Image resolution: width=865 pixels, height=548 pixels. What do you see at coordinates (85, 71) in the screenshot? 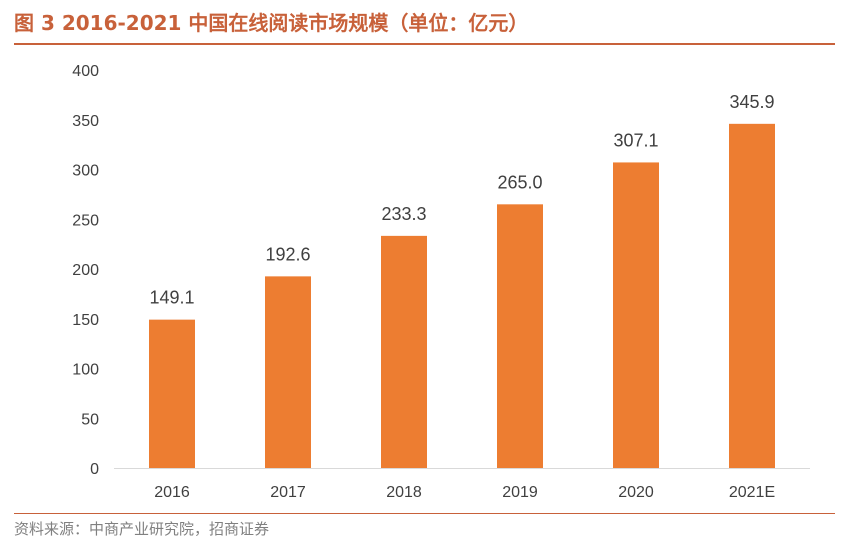
I see `y-tick-label: 400` at bounding box center [85, 71].